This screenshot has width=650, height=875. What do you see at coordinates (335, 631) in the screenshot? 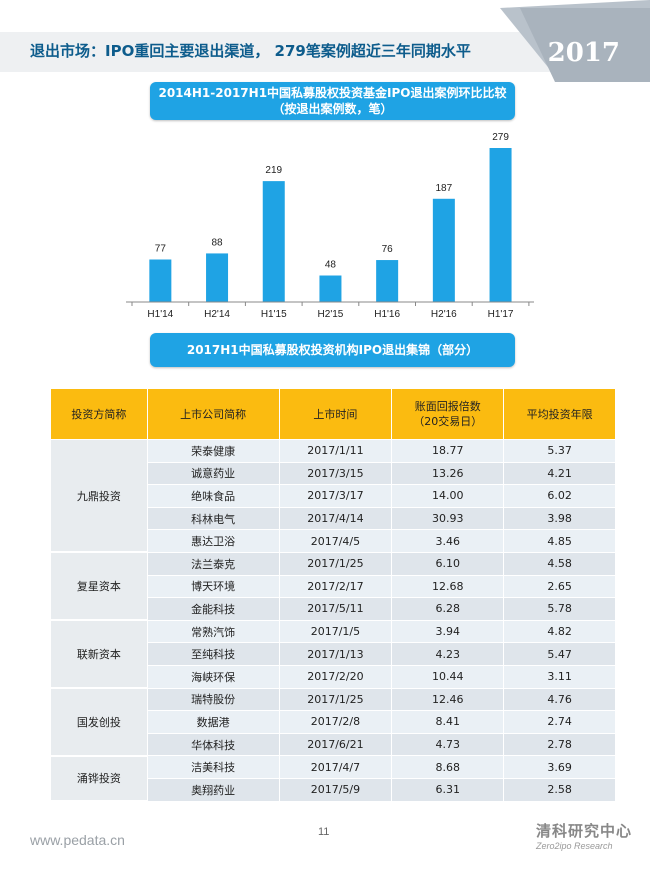
I see `listing-date-cell: 2017/1/5` at bounding box center [335, 631].